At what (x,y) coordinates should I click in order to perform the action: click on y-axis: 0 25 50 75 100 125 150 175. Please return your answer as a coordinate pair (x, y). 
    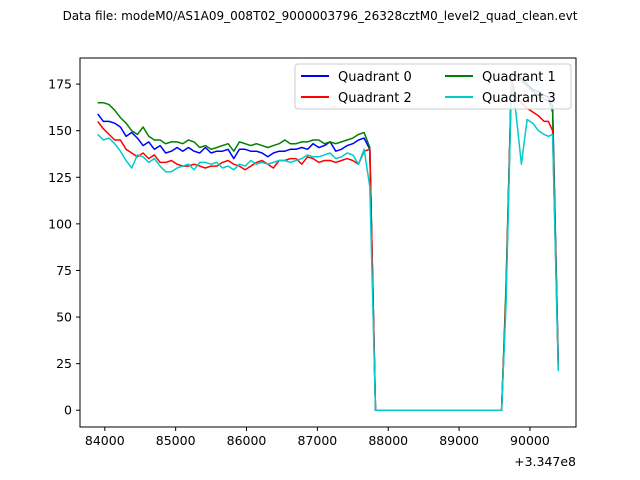
    Looking at the image, I should click on (64, 247).